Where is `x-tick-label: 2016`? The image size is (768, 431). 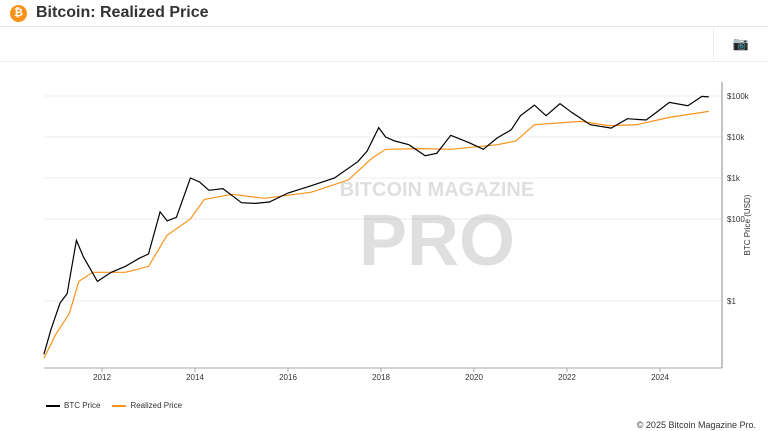 x-tick-label: 2016 is located at coordinates (288, 377).